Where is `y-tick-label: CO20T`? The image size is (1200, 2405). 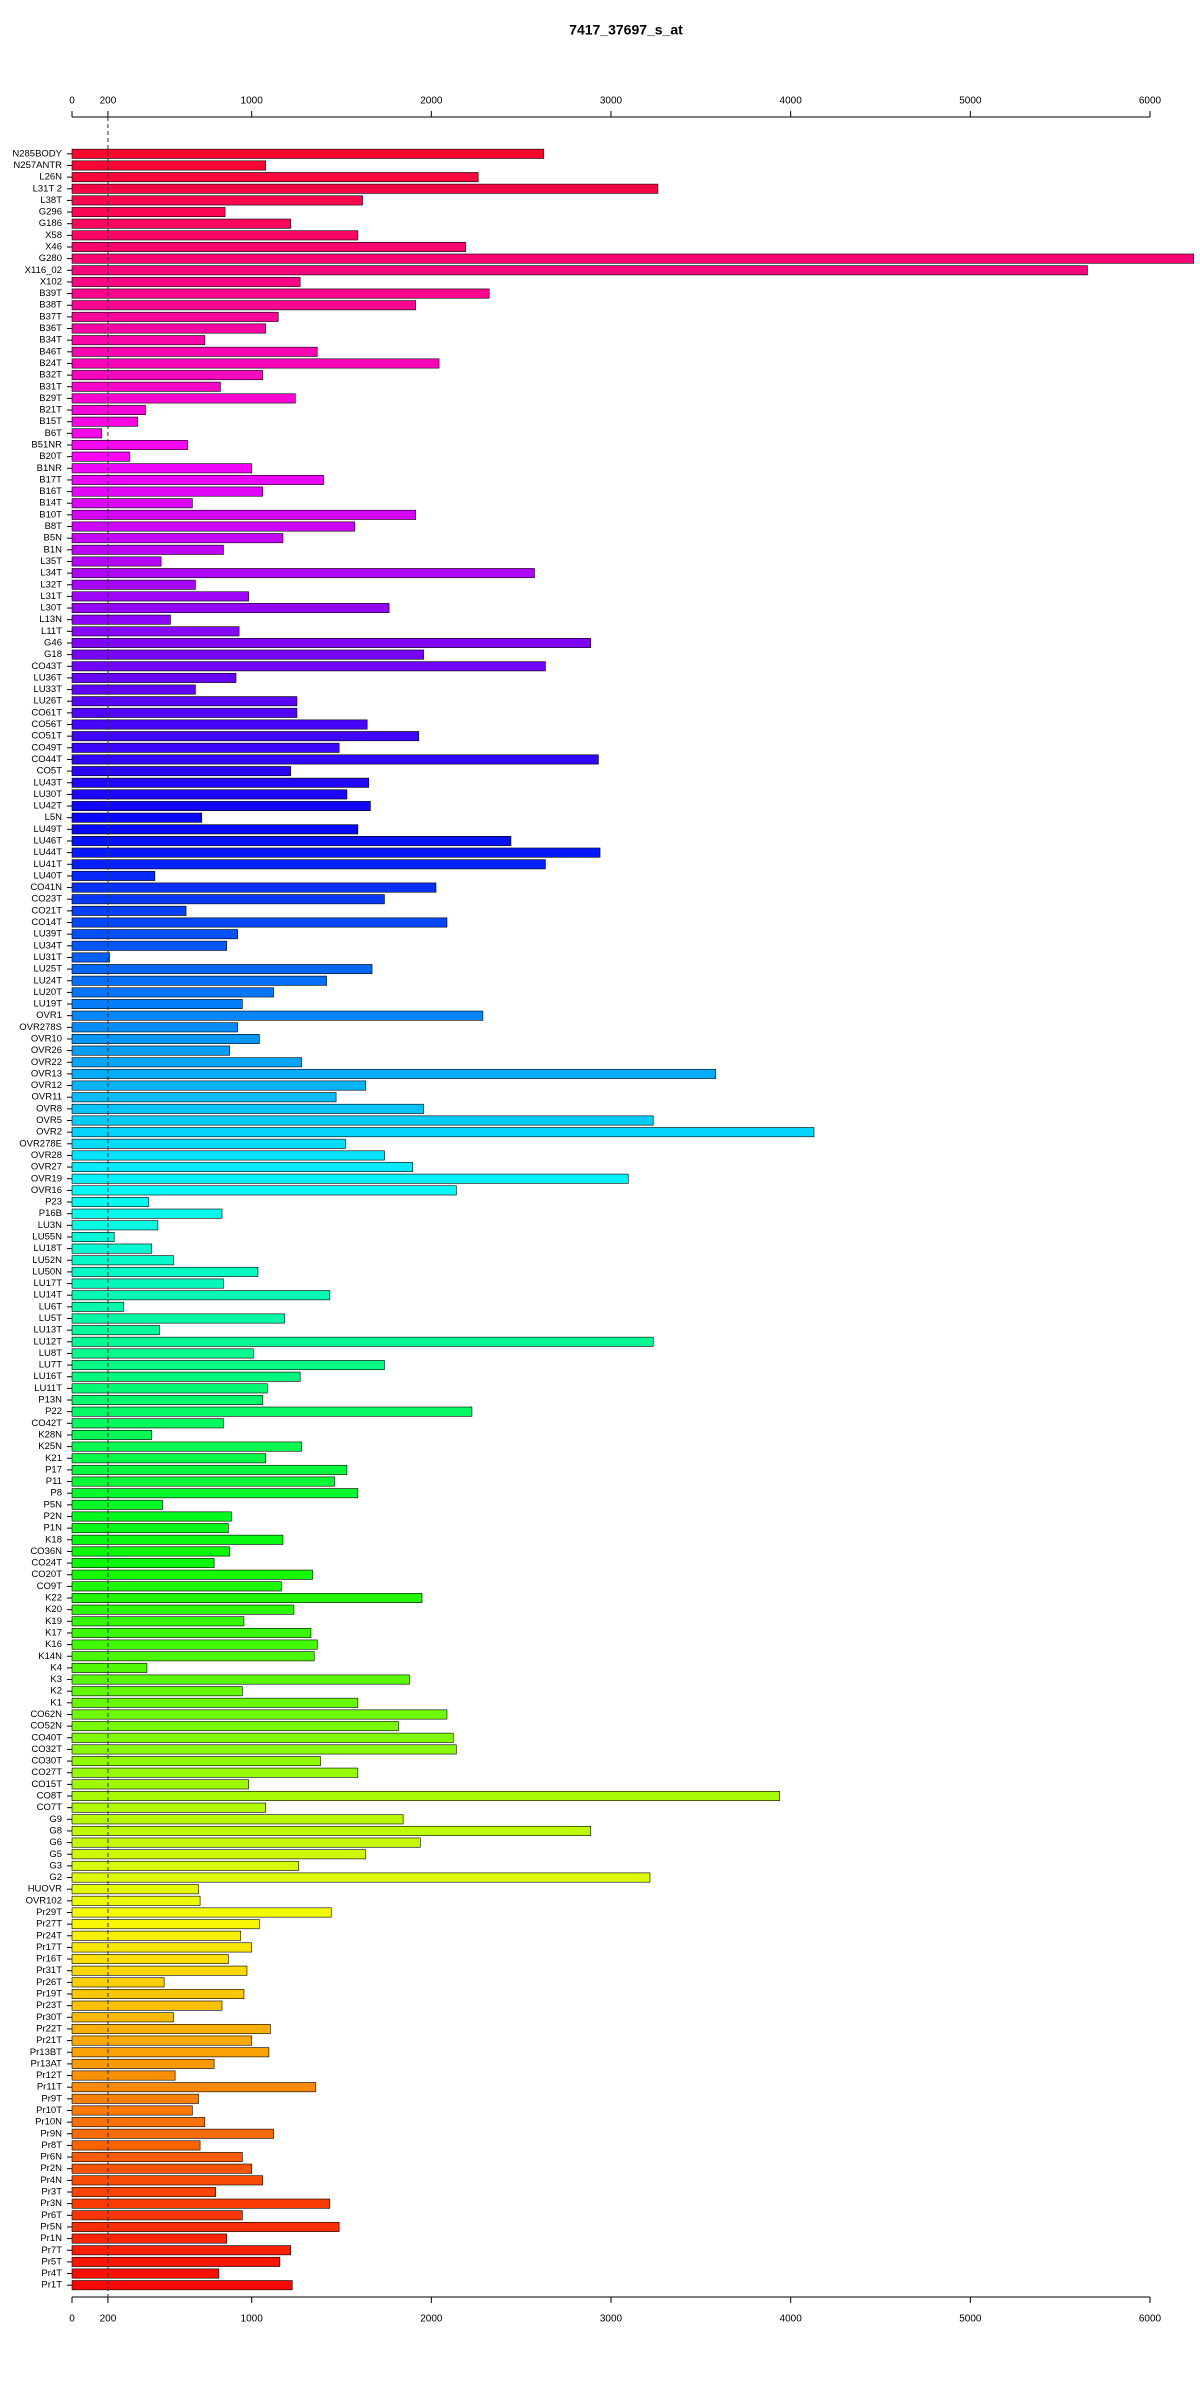 y-tick-label: CO20T is located at coordinates (46, 1574).